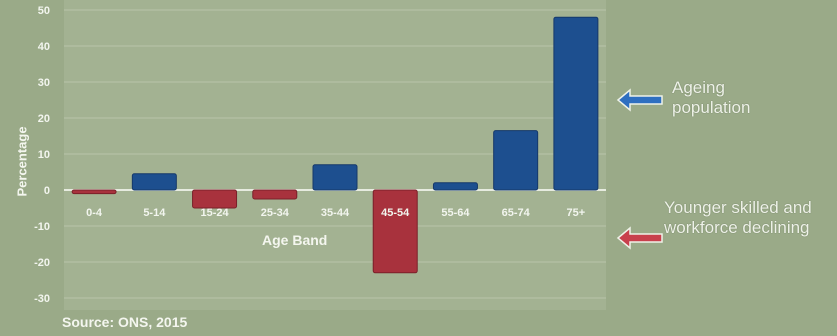 This screenshot has height=336, width=837. What do you see at coordinates (576, 213) in the screenshot?
I see `x-tick-label: 75+` at bounding box center [576, 213].